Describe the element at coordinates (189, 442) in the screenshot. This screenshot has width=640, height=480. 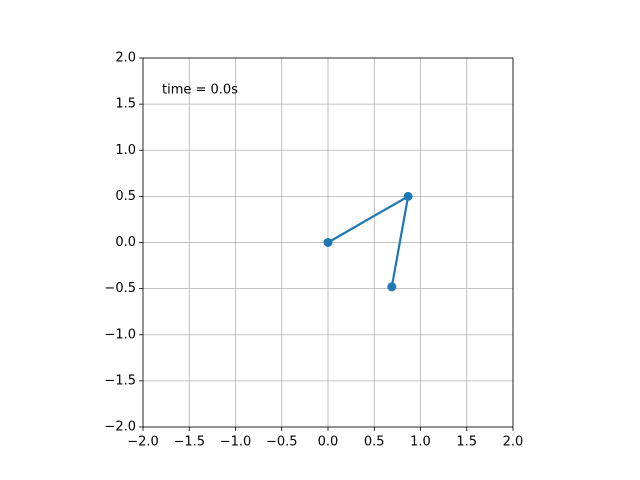
I see `x-tick-label: −1.5` at that location.